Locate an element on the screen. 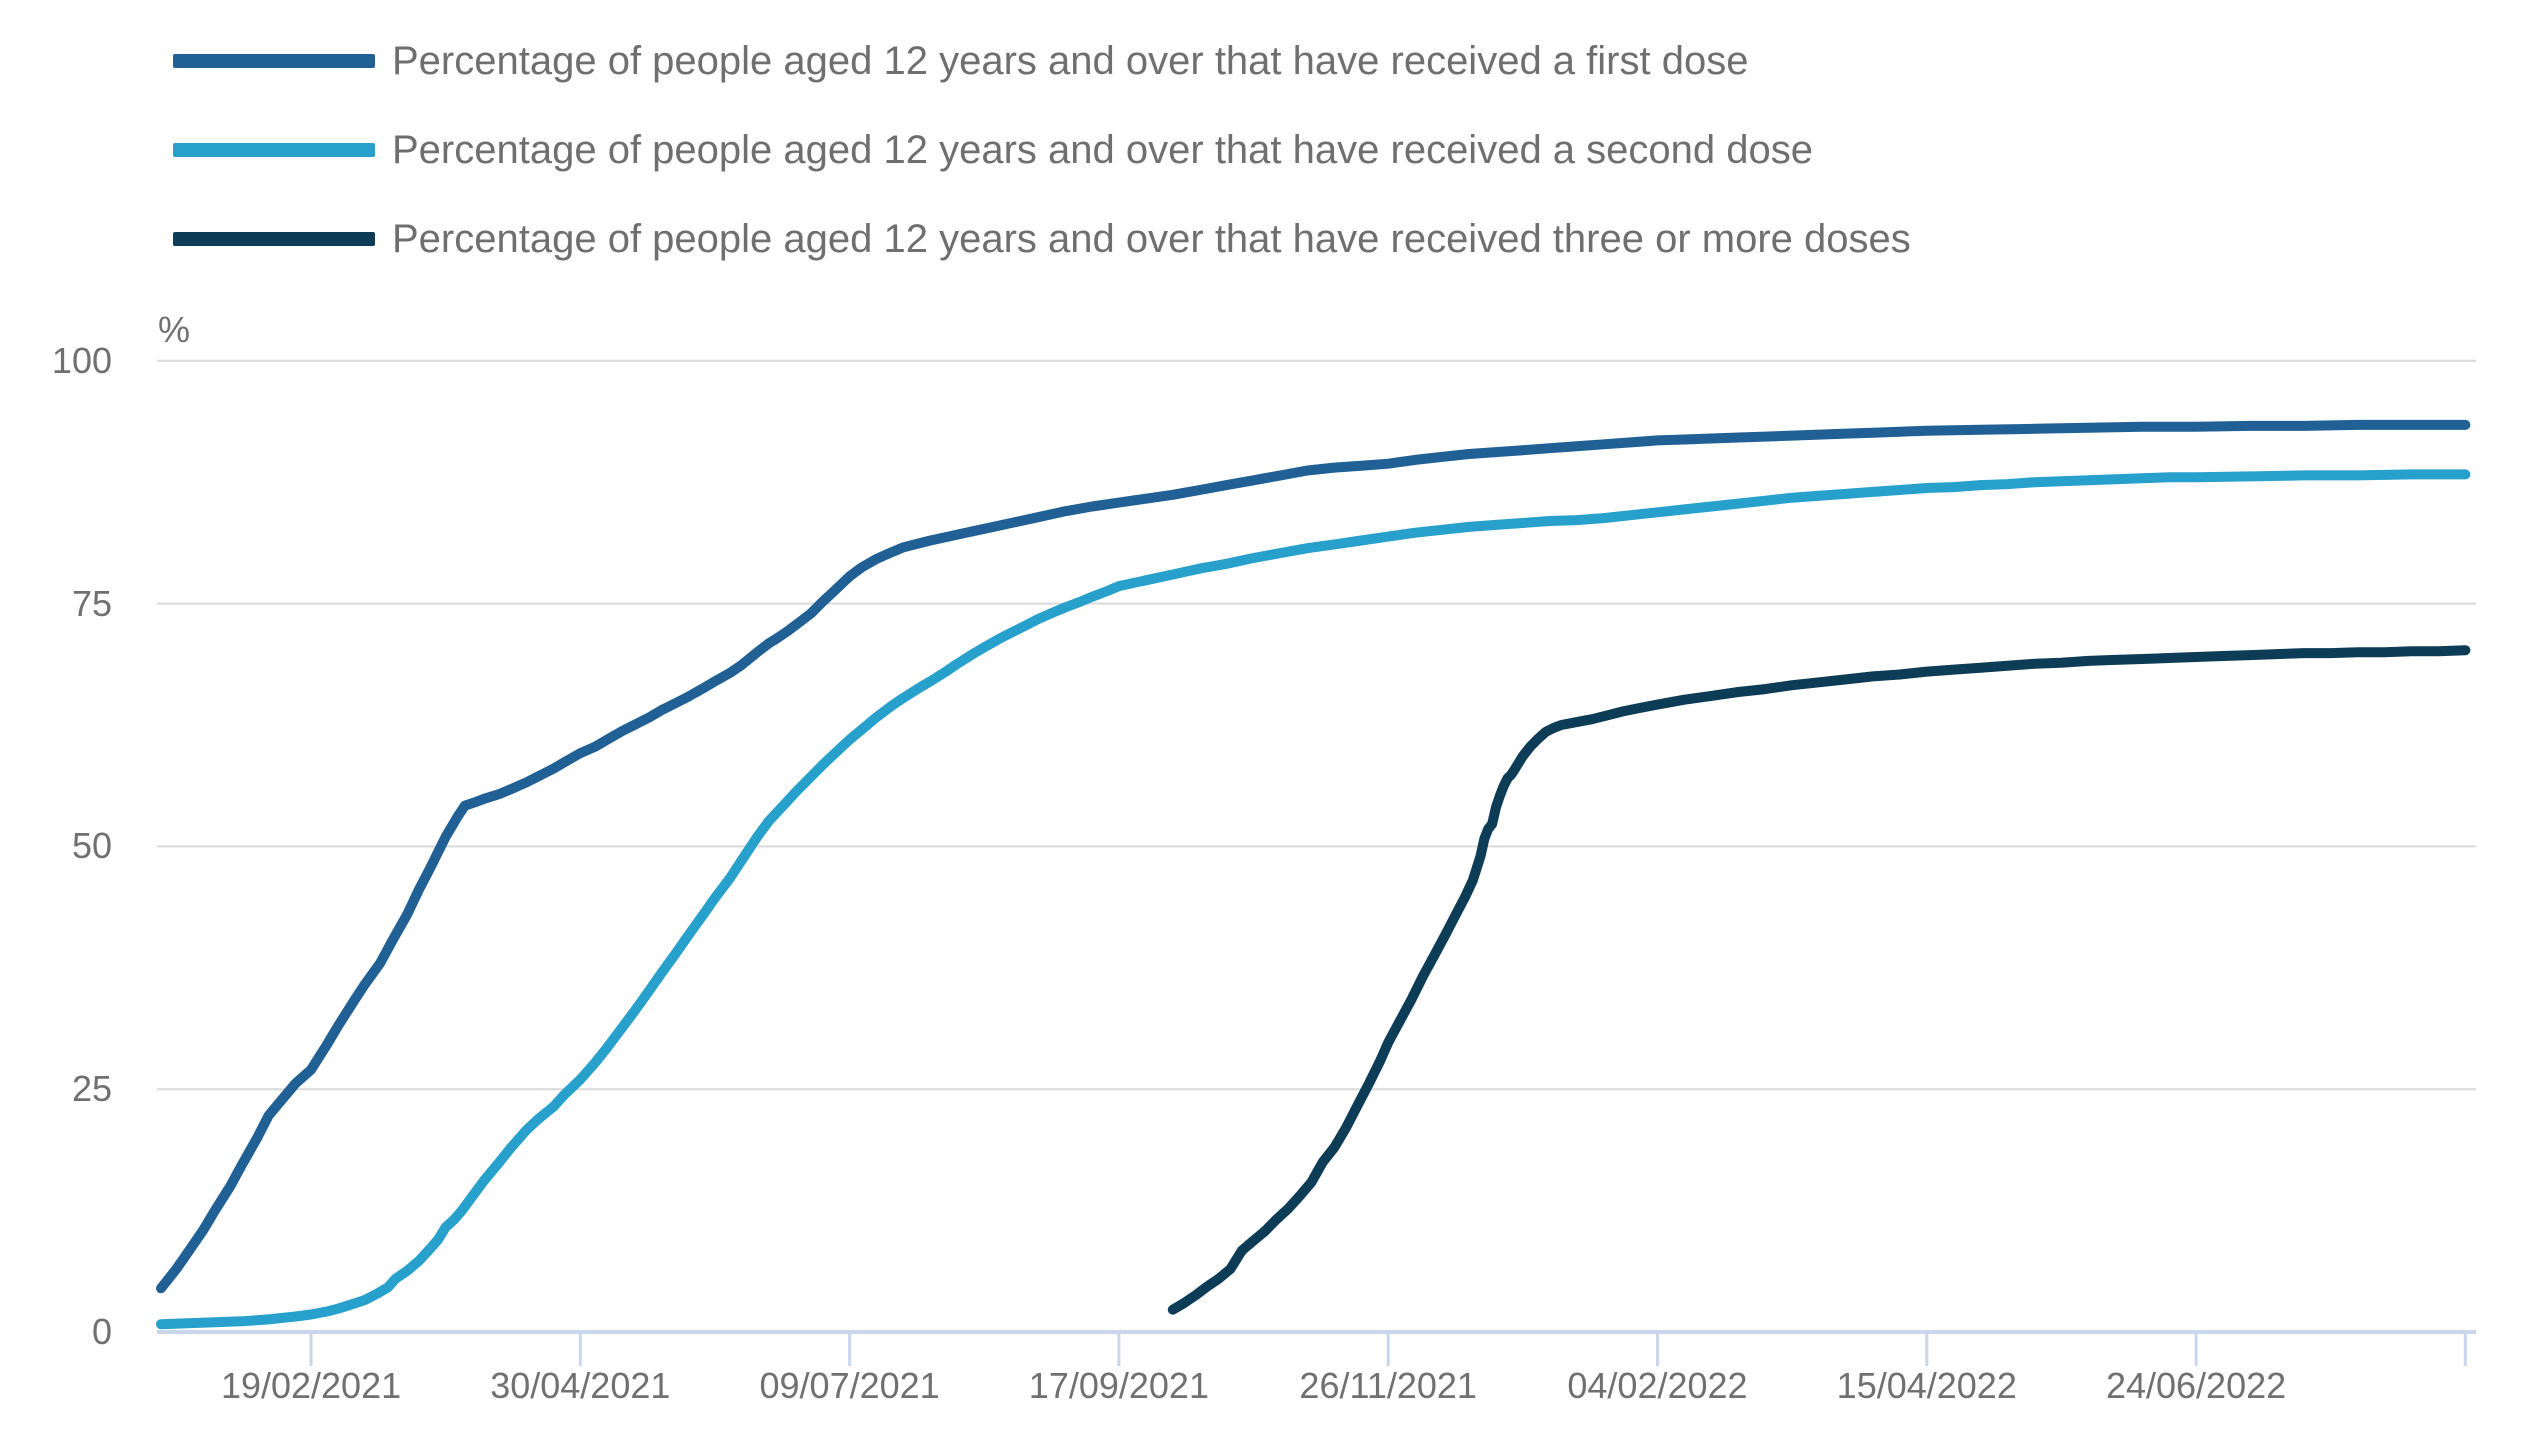 The image size is (2528, 1440). x-tick-label: 24/06/2022 is located at coordinates (2196, 1385).